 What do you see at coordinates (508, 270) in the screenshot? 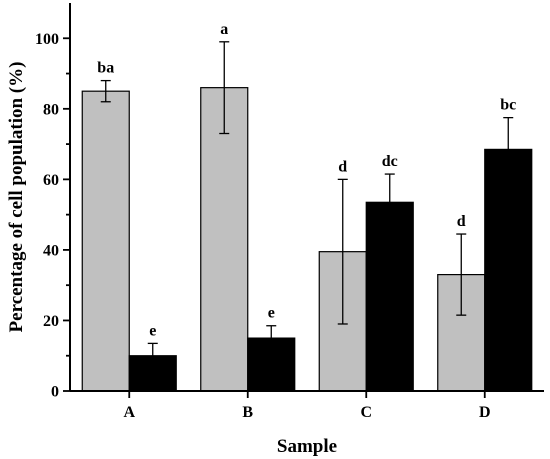
I see `bar-D-s2` at bounding box center [508, 270].